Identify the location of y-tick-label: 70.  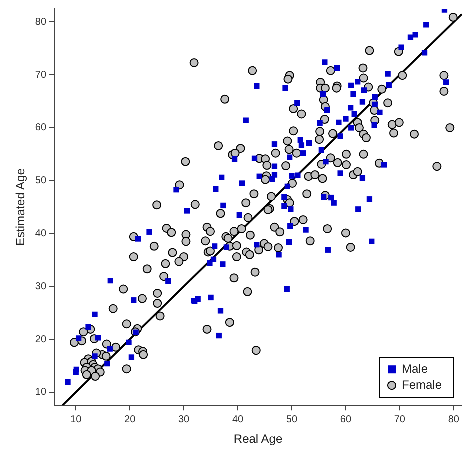
(41, 75).